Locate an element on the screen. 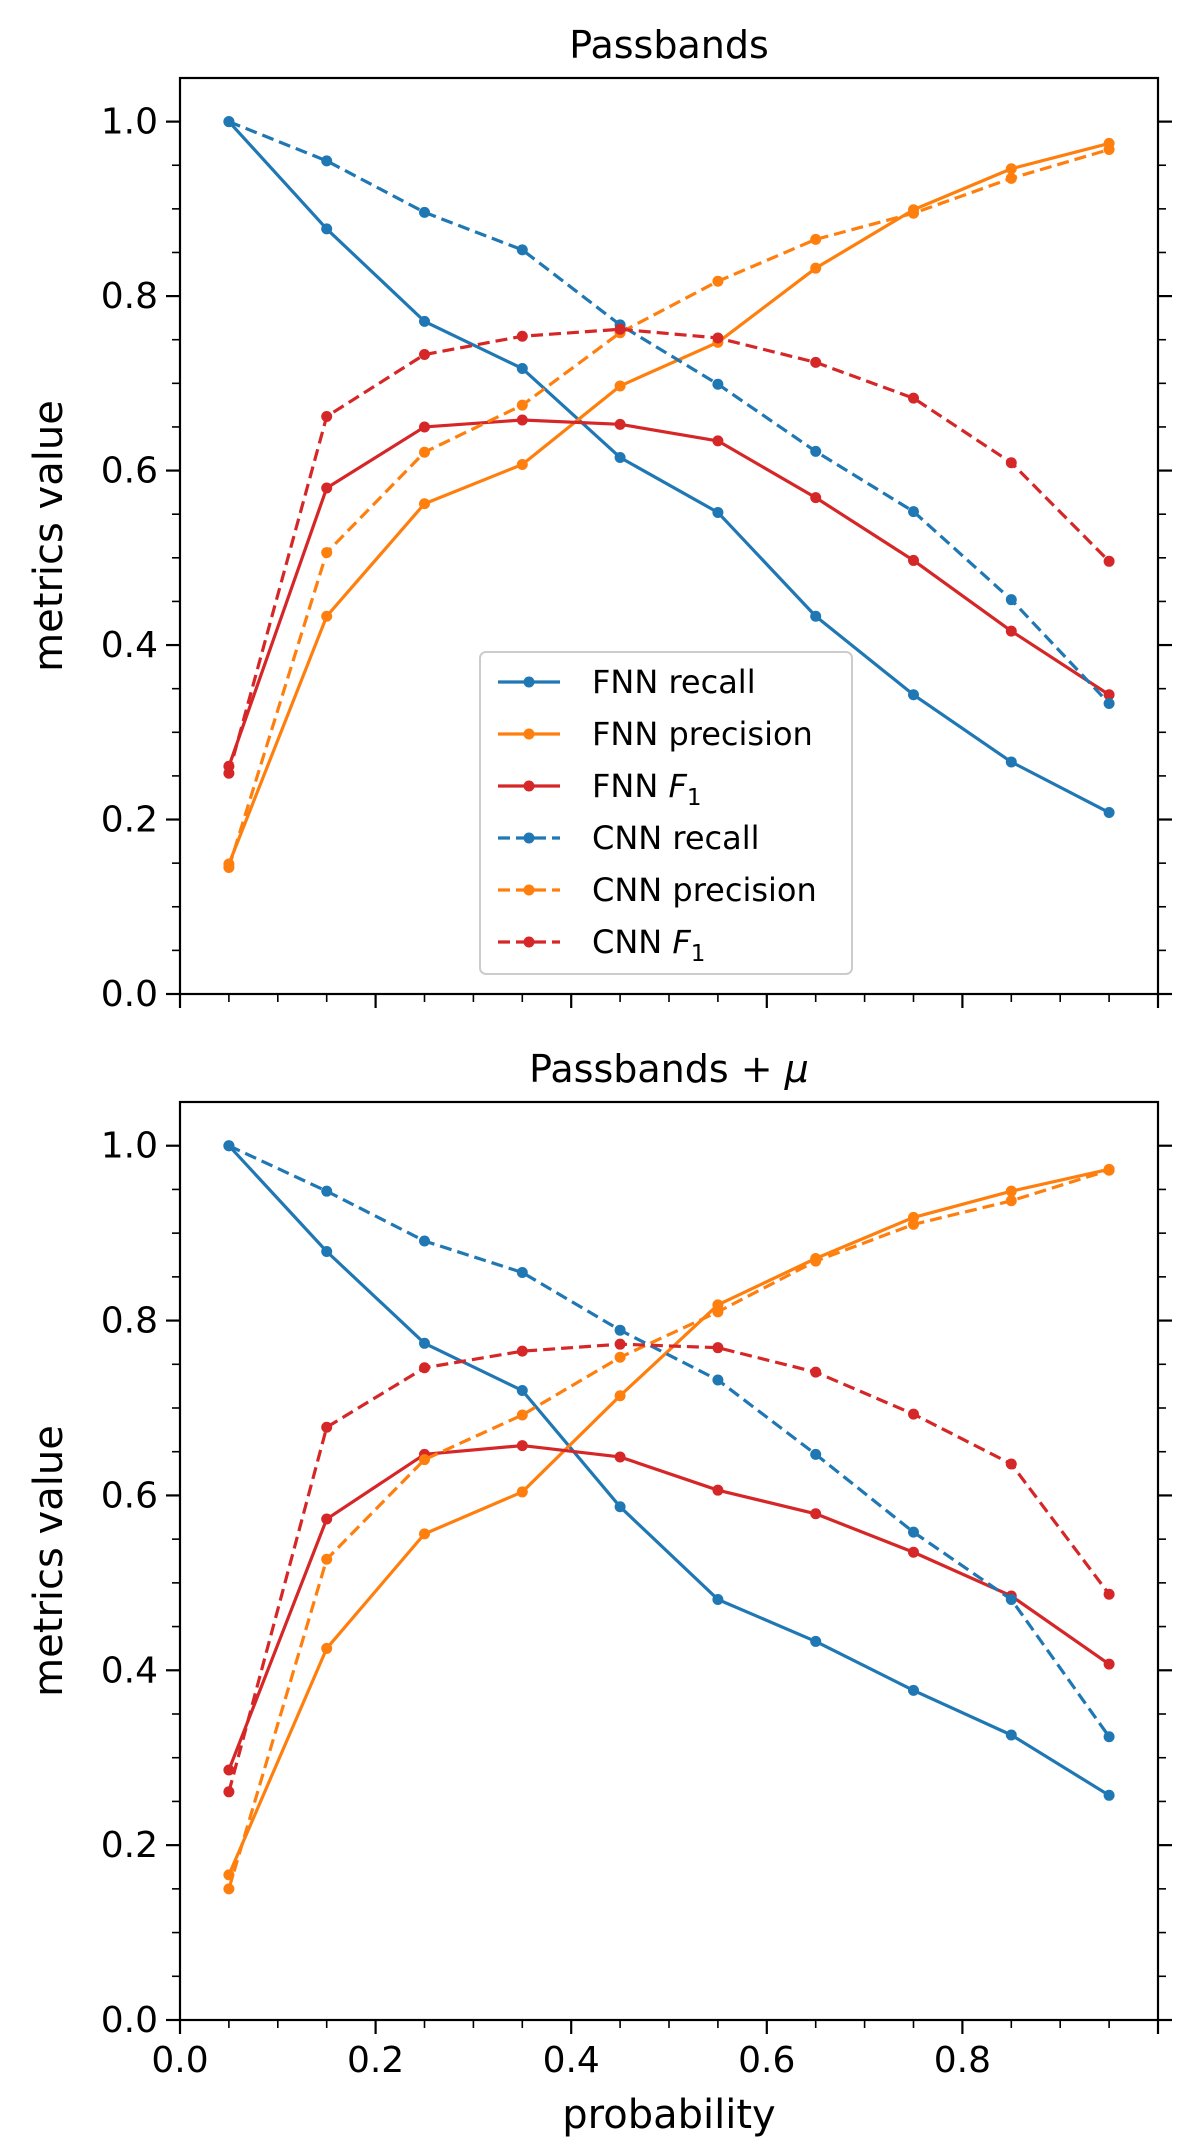  y-tick-label: 0.6 is located at coordinates (129, 471).